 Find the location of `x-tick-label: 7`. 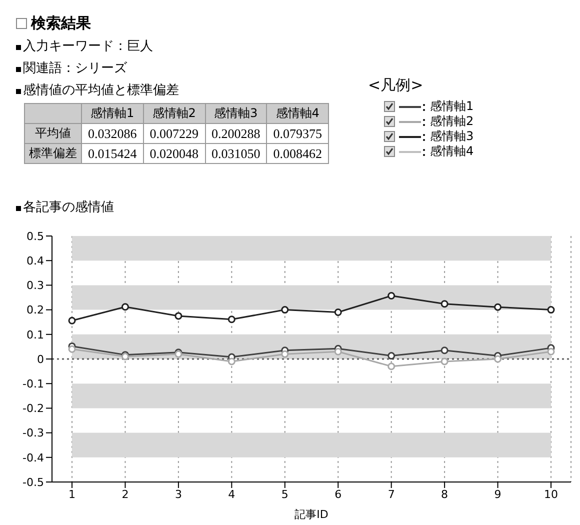

x-tick-label: 7 is located at coordinates (391, 494).